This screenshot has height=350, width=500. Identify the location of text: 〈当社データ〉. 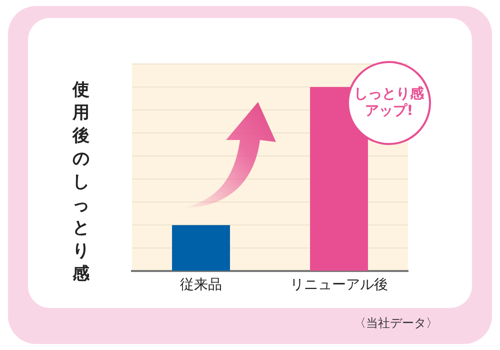
(396, 323).